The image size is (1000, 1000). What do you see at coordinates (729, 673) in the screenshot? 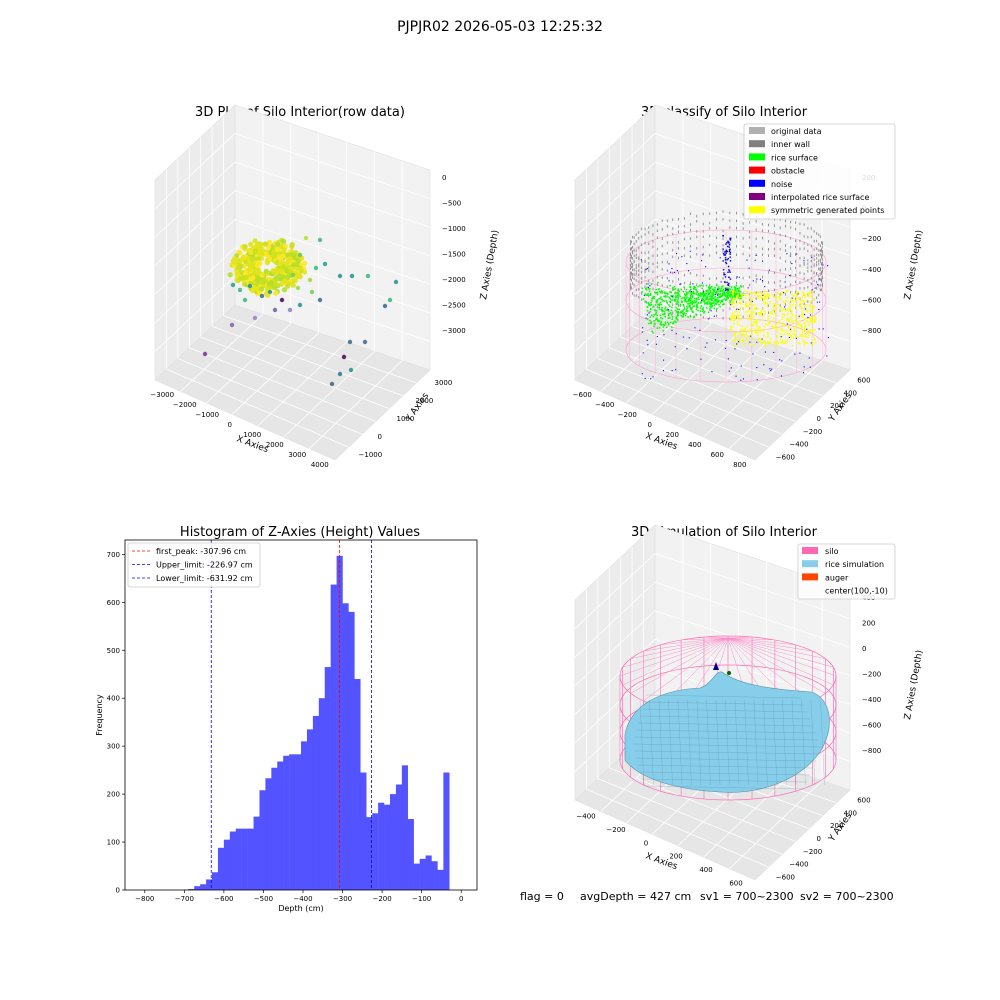
I see `auger-marker` at bounding box center [729, 673].